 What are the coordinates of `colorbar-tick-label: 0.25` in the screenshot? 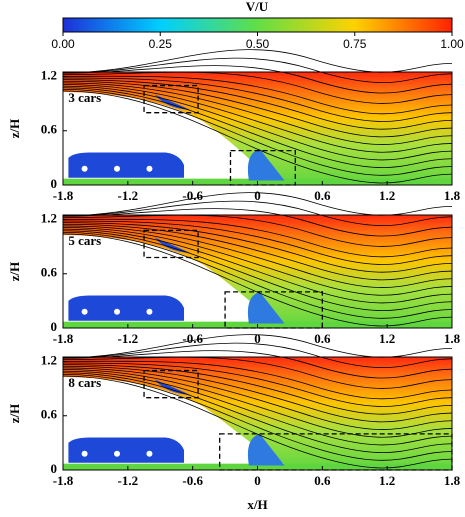 It's located at (161, 44).